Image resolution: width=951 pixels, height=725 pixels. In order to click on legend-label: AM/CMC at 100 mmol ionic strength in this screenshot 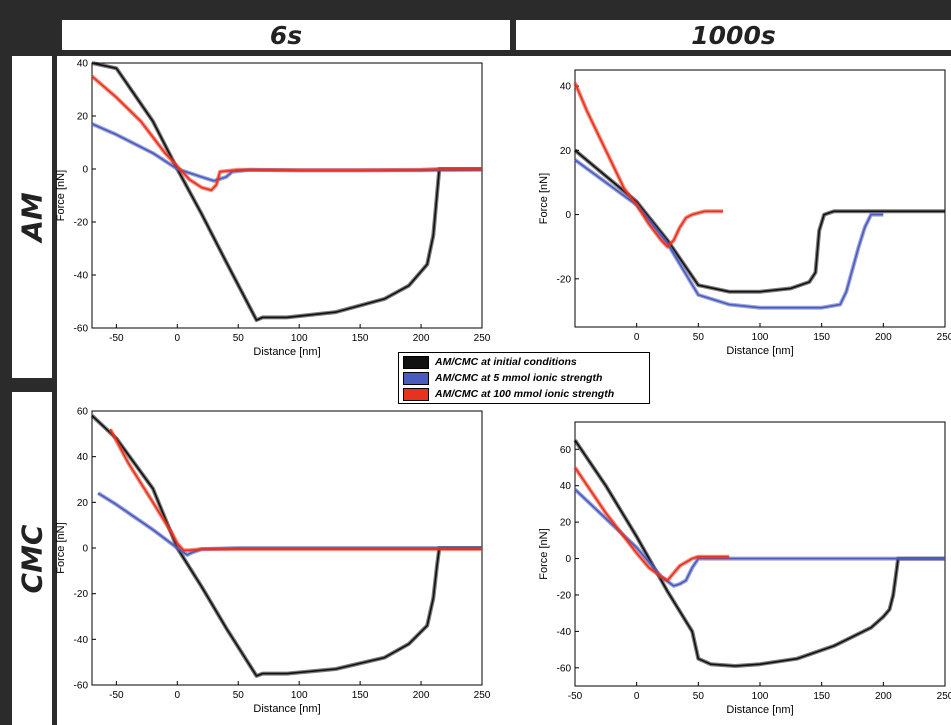, I will do `click(525, 394)`.